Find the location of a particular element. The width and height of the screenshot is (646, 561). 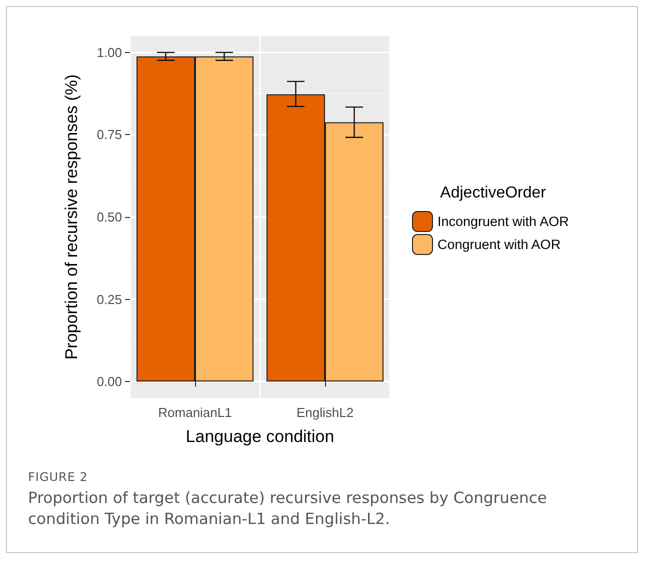

x-tick-label: RomanianL1 is located at coordinates (195, 412).